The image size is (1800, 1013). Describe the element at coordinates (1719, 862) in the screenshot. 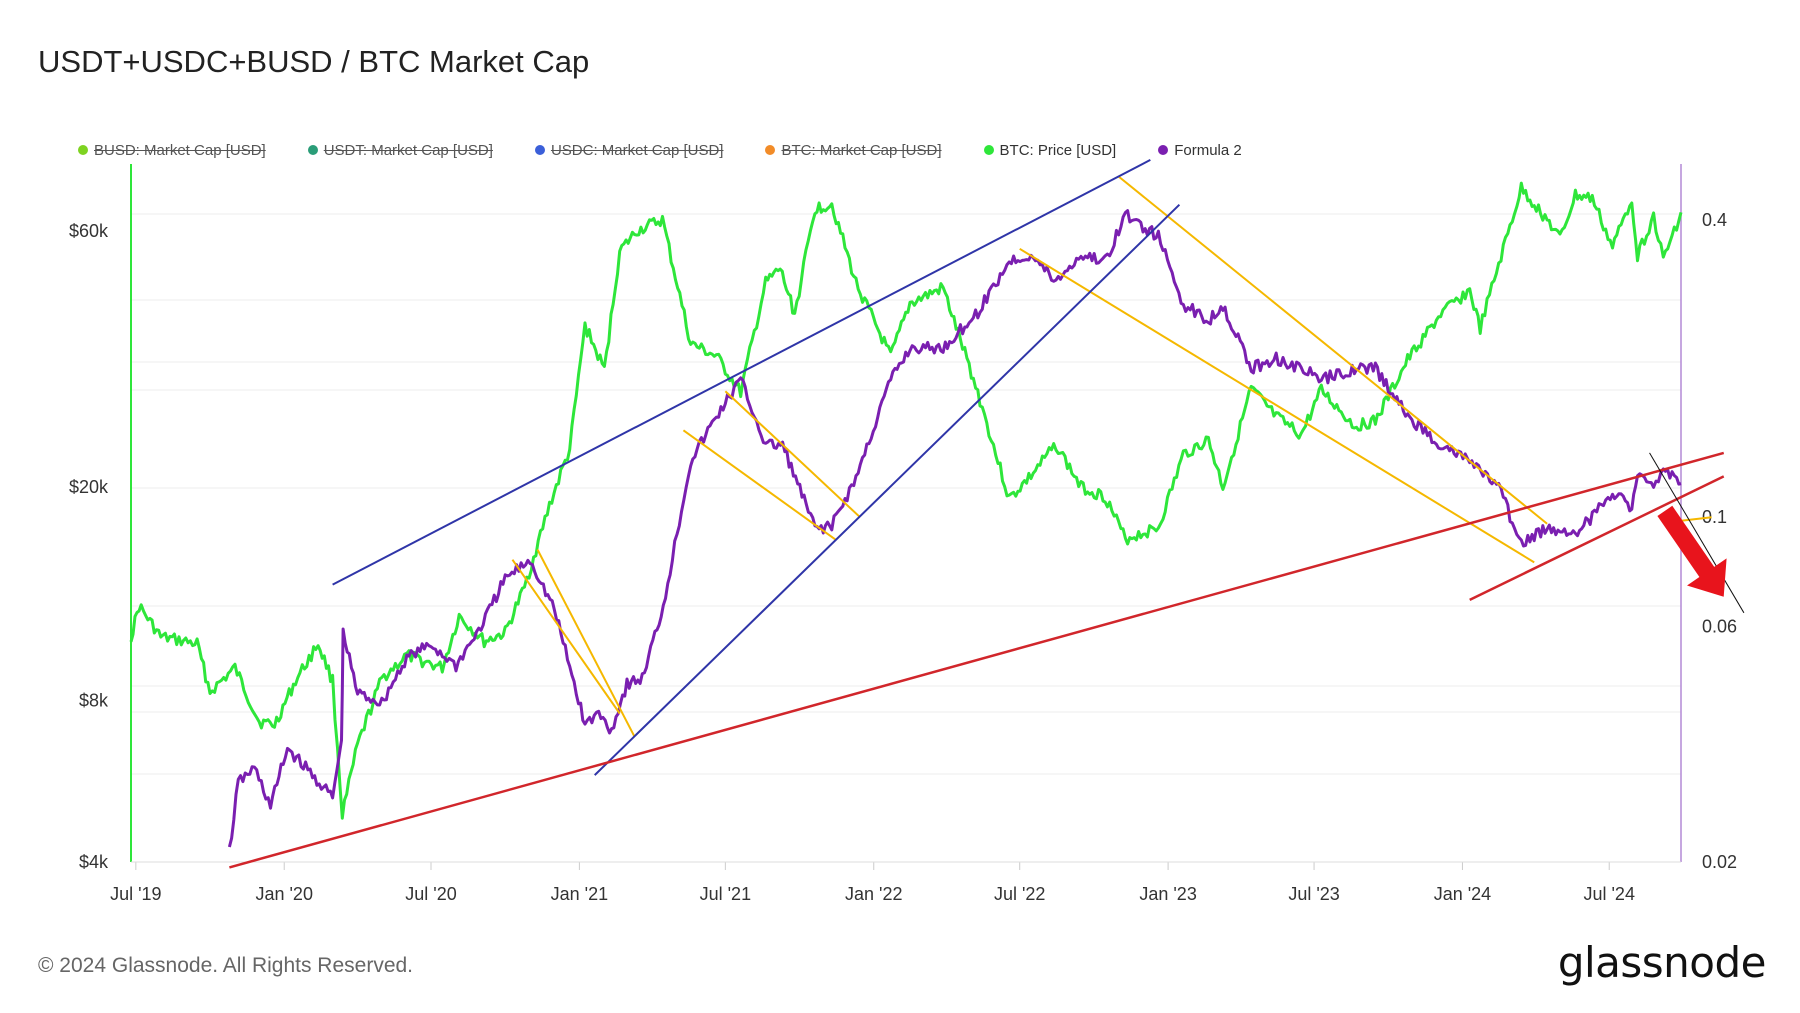

I see `y-right-tick-label: 0.02` at that location.